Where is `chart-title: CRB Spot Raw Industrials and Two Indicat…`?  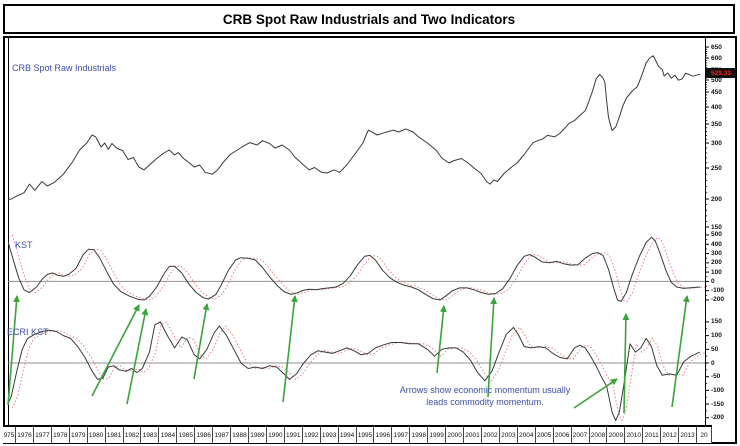 chart-title: CRB Spot Raw Industrials and Two Indicat… is located at coordinates (369, 19).